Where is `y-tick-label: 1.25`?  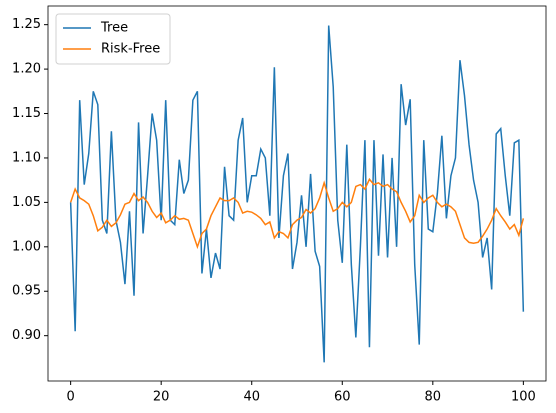
y-tick-label: 1.25 is located at coordinates (26, 24).